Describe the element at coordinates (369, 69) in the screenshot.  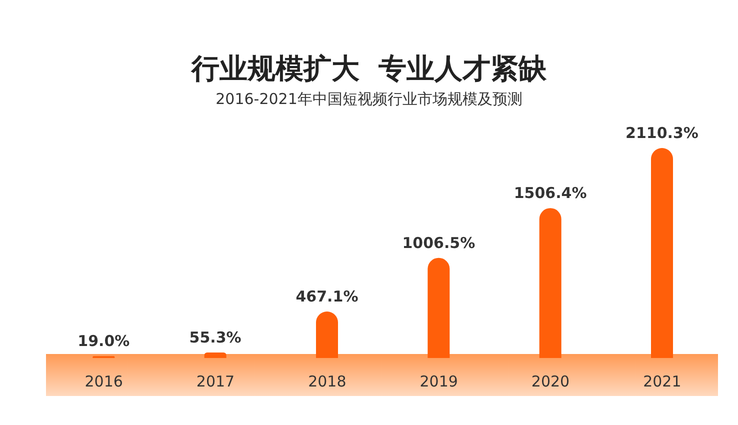
I see `chart-title: 行业规模扩大 专业人才紧缺` at that location.